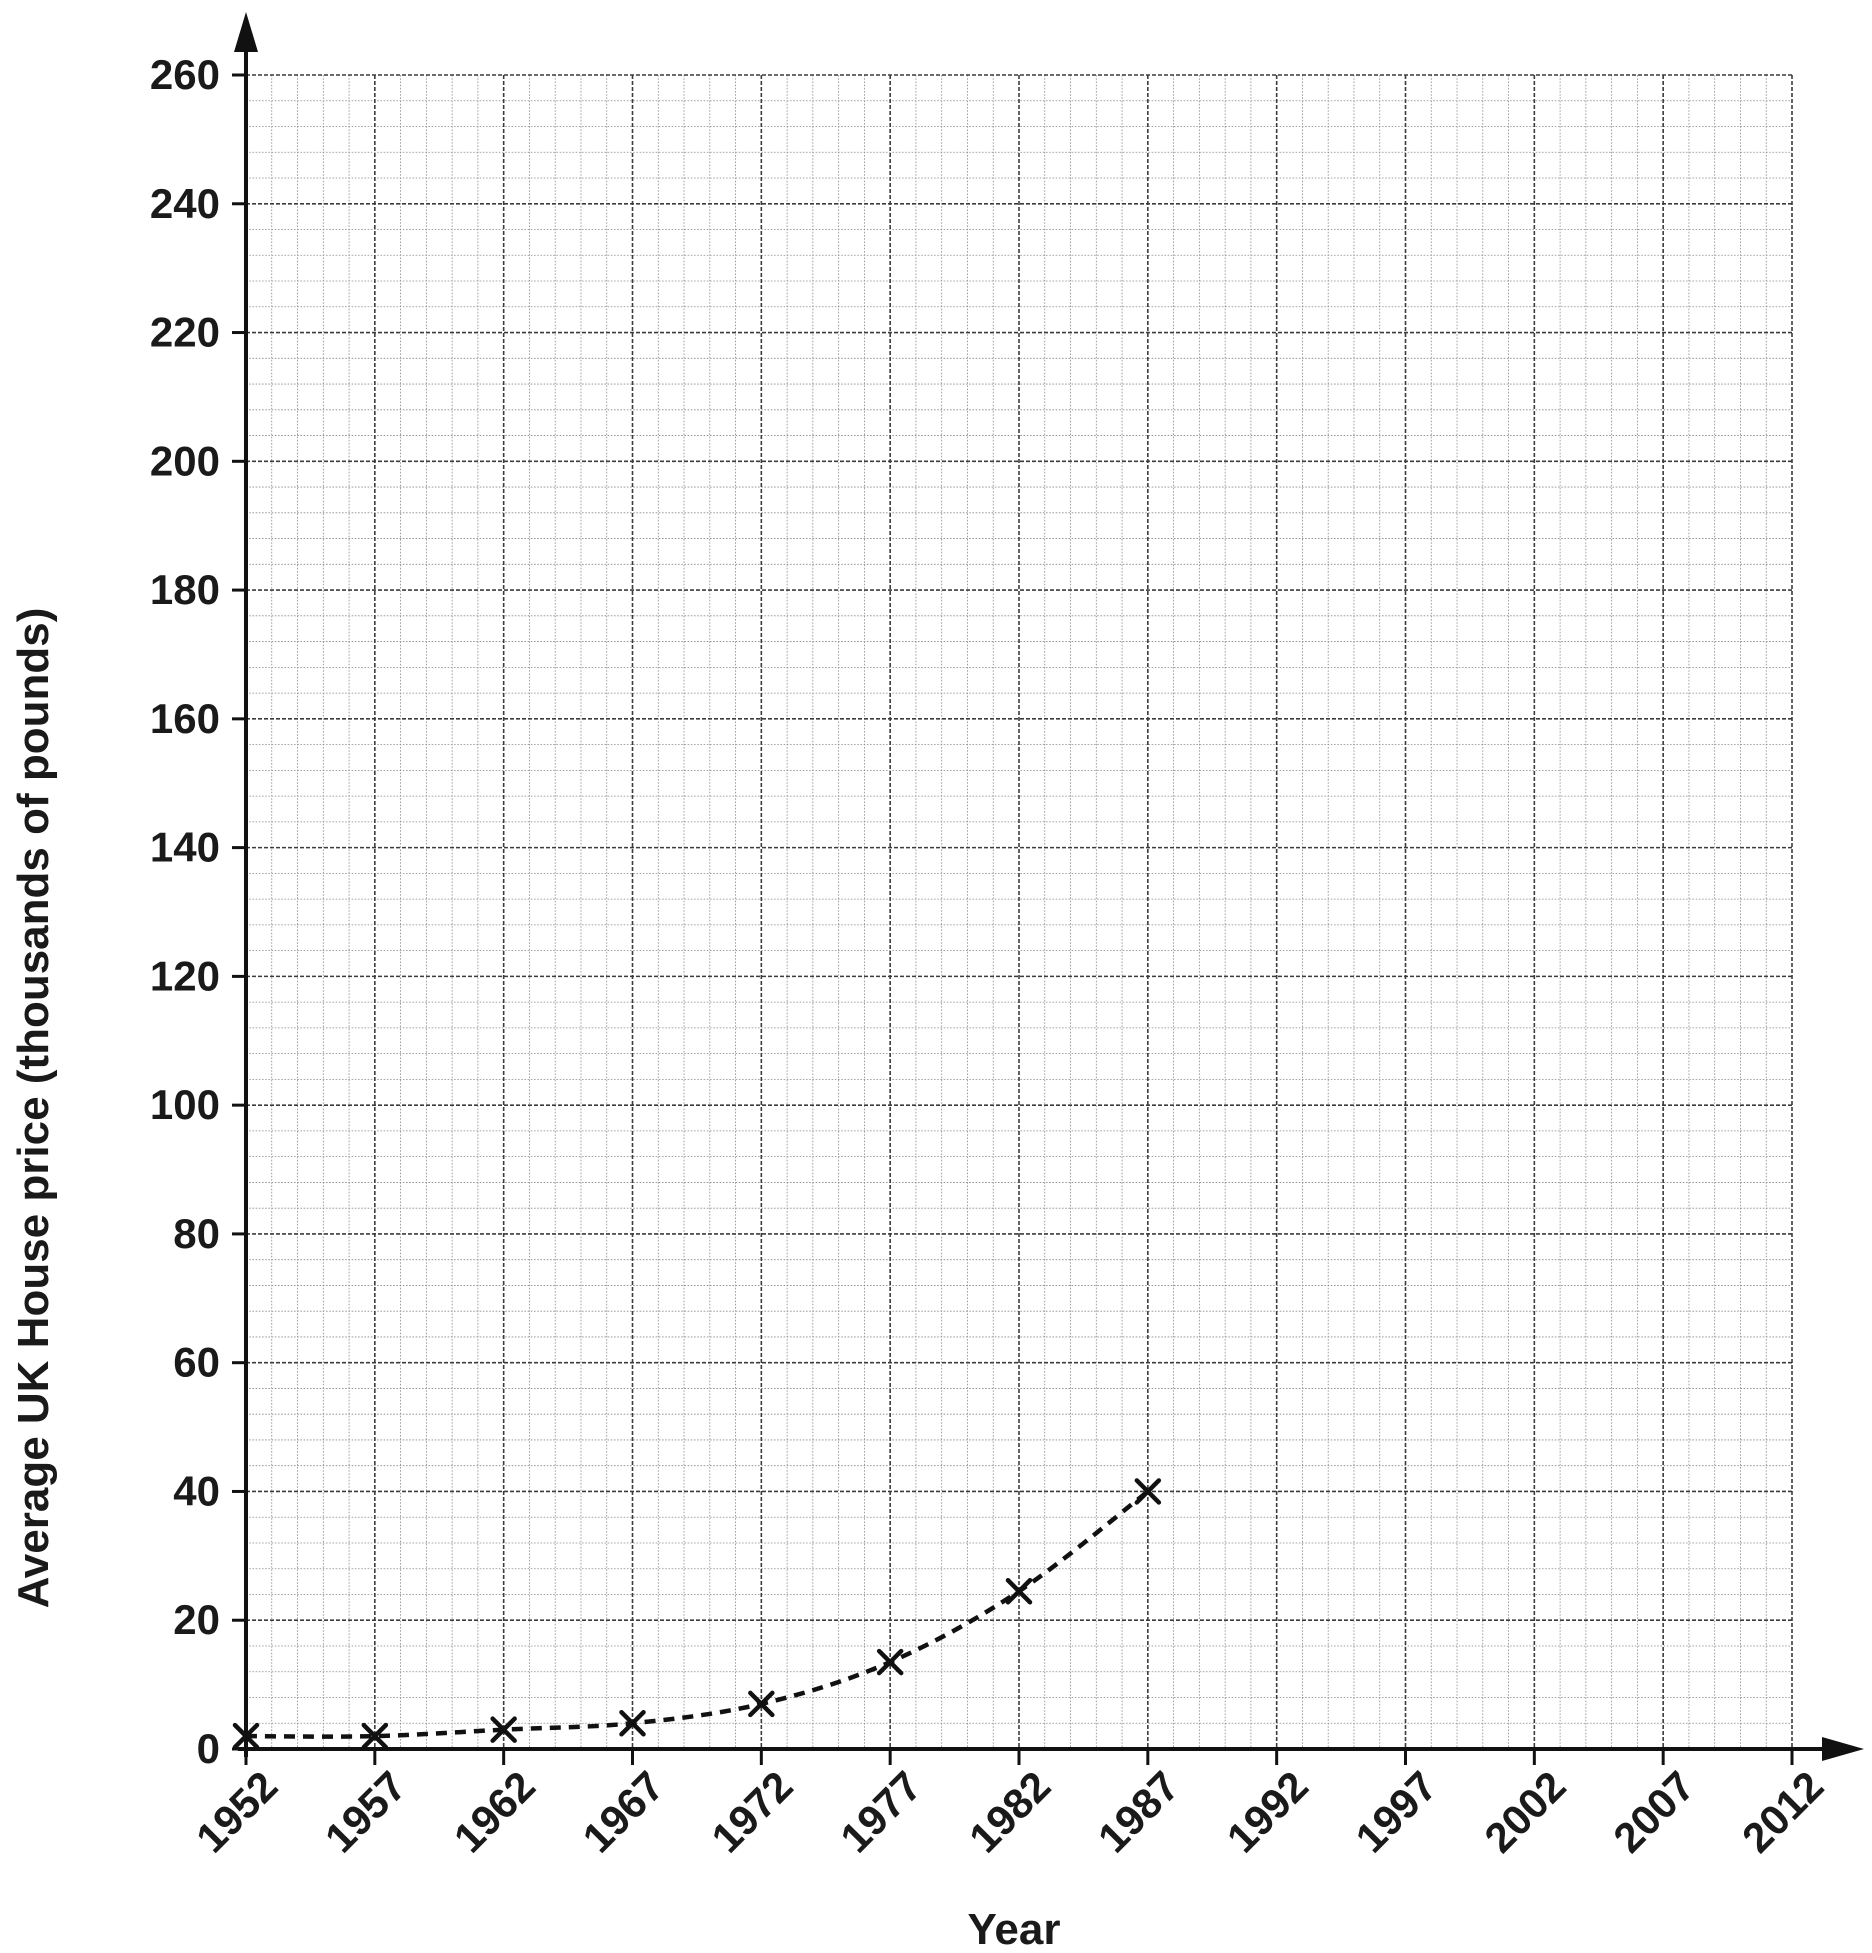  I want to click on x-tick-label: 1952, so click(236, 1811).